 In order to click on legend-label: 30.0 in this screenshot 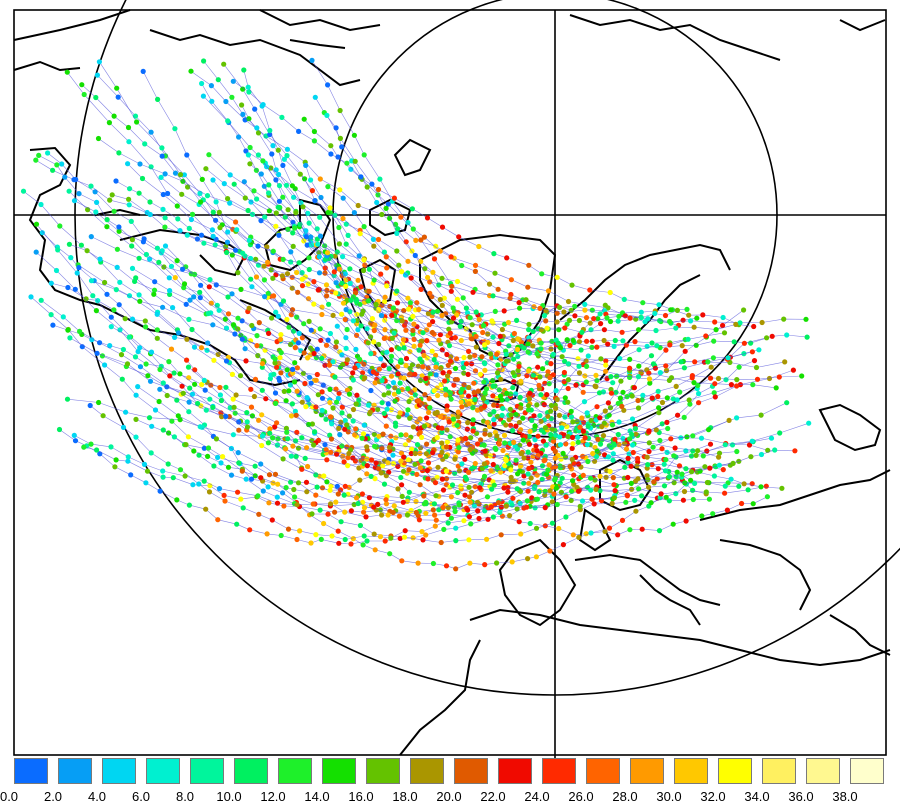, I will do `click(669, 796)`.